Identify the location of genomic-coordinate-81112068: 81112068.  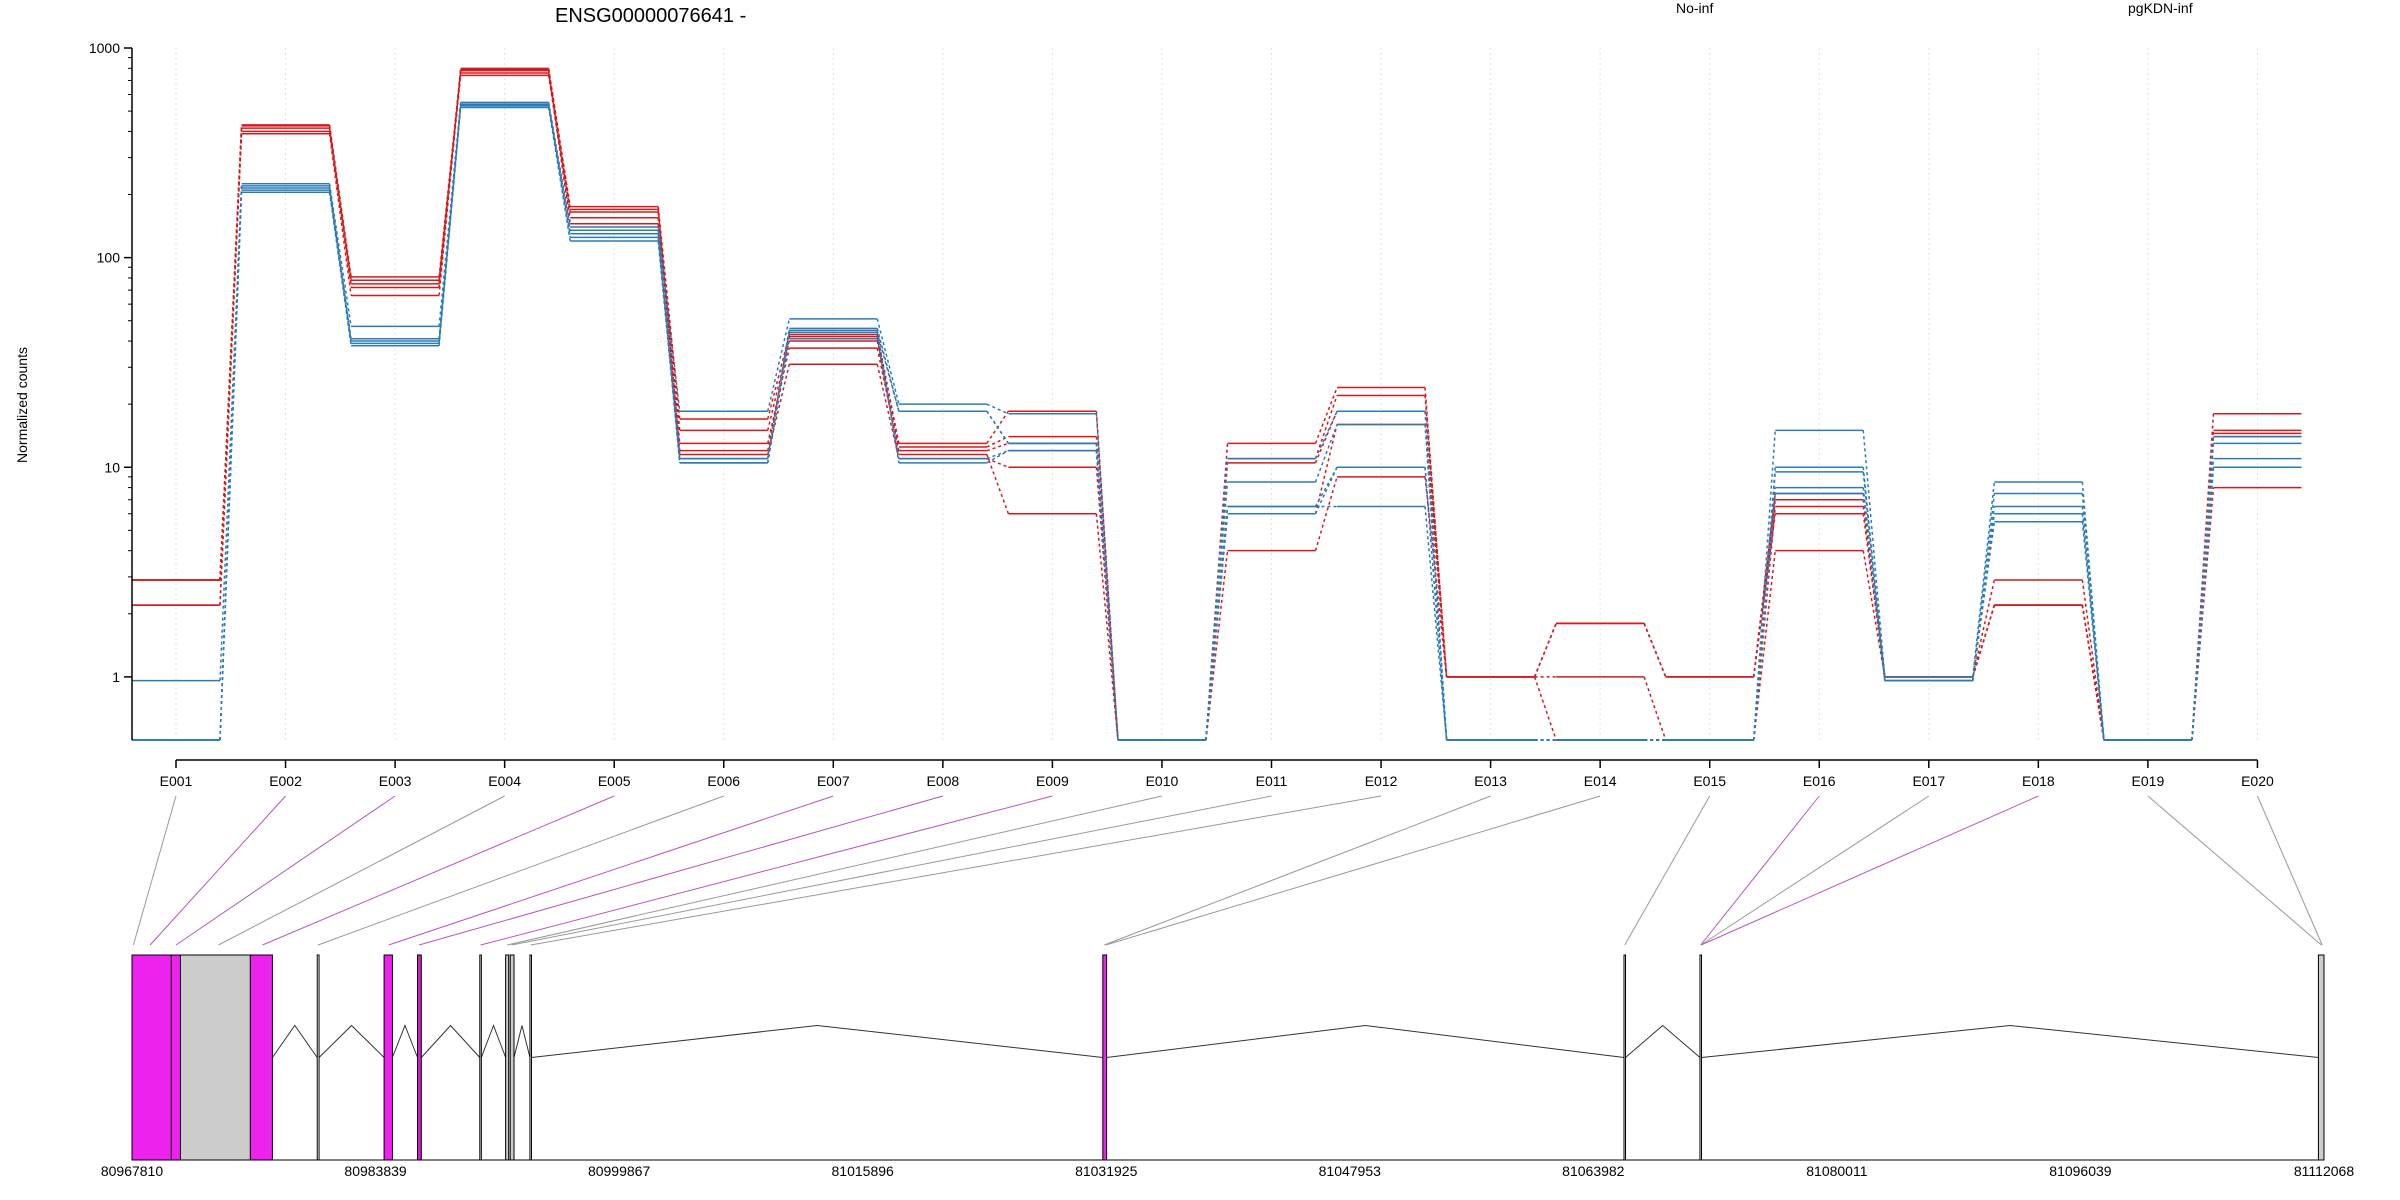
(2324, 1171).